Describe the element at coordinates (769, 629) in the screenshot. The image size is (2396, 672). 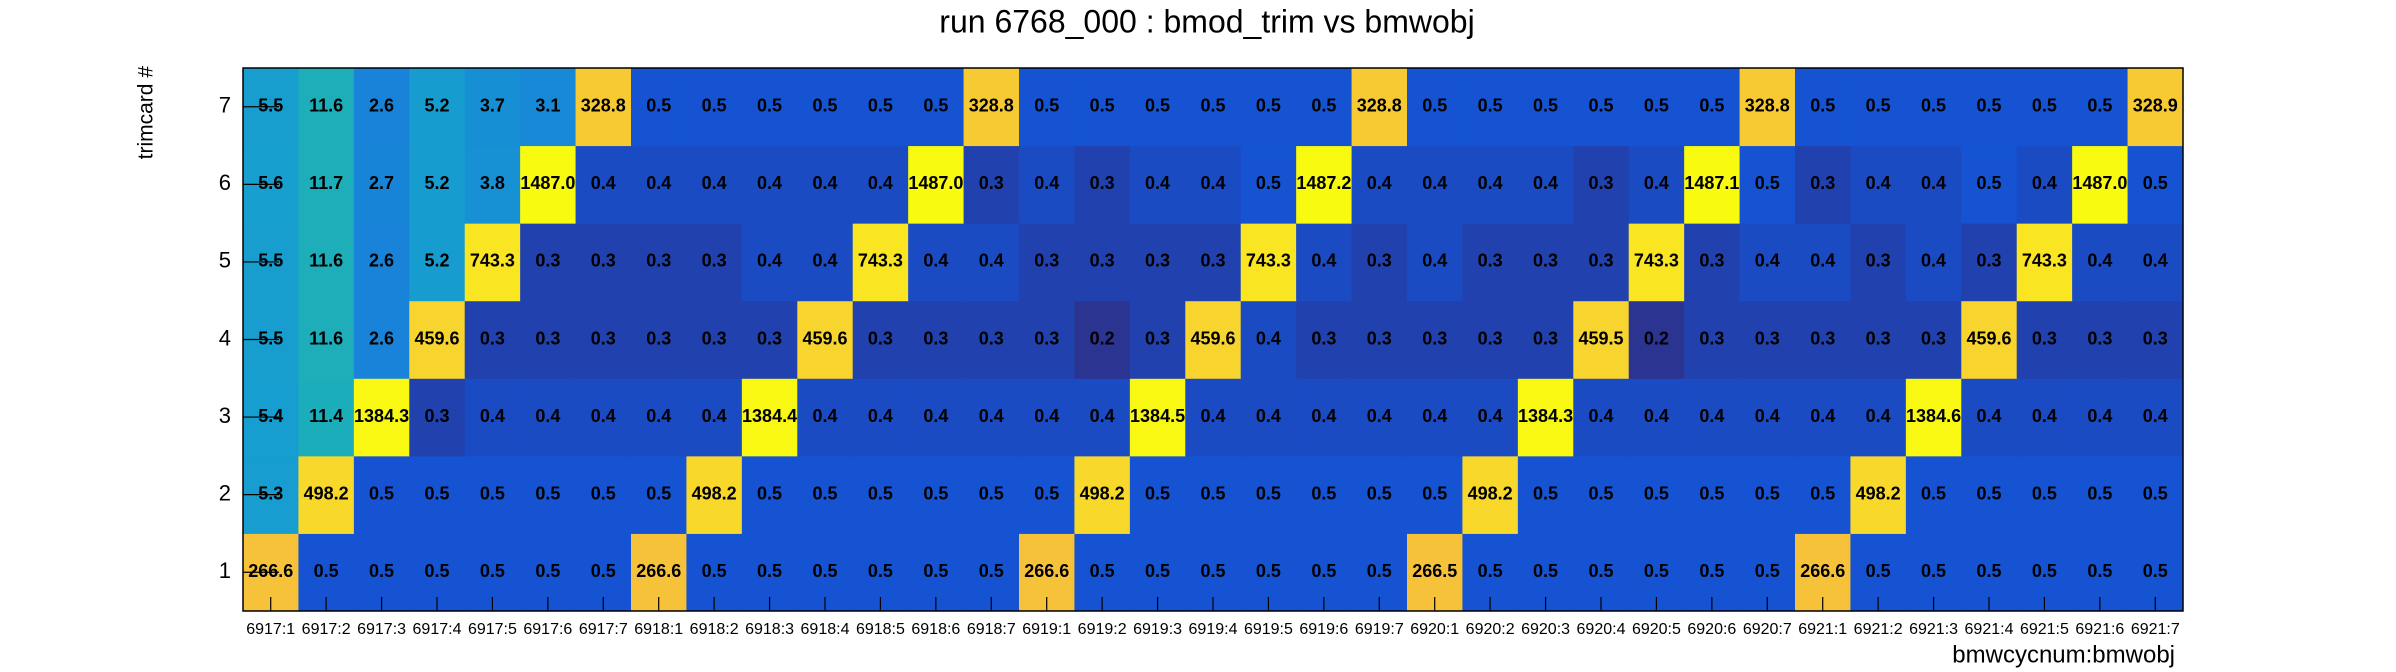
I see `x-tick-label: 6918:3` at that location.